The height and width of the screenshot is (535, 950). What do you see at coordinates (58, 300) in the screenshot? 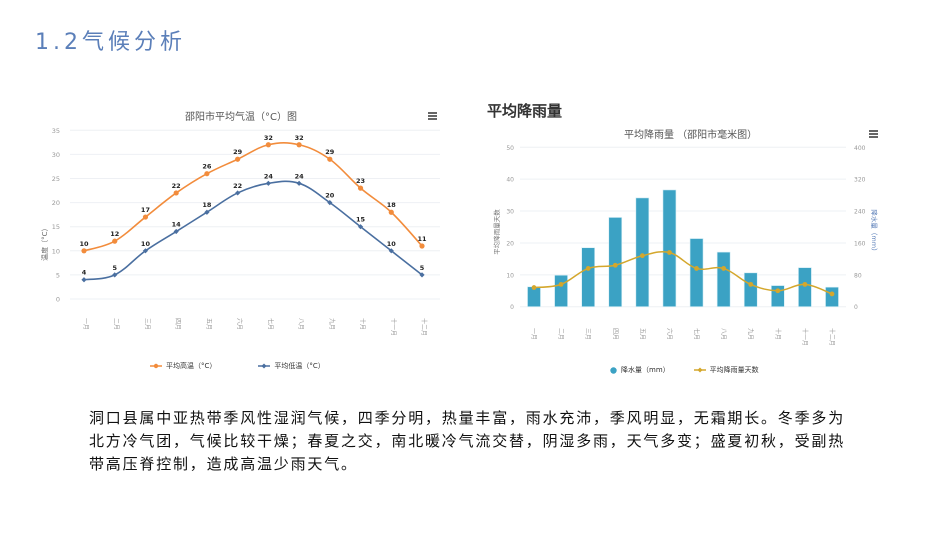
I see `y-tick-label: 0` at bounding box center [58, 300].